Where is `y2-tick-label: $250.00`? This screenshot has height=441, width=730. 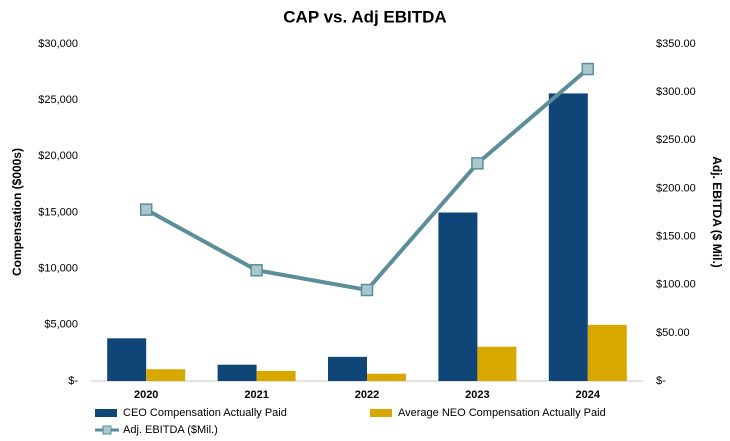
y2-tick-label: $250.00 is located at coordinates (676, 140).